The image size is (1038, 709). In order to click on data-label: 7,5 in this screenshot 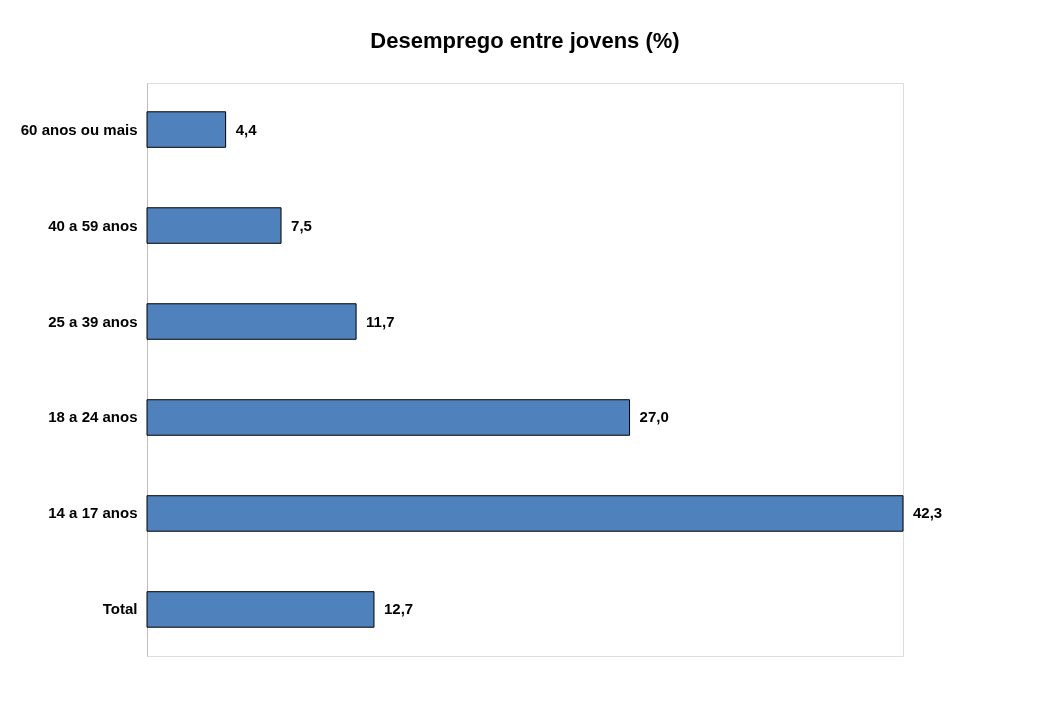, I will do `click(301, 225)`.